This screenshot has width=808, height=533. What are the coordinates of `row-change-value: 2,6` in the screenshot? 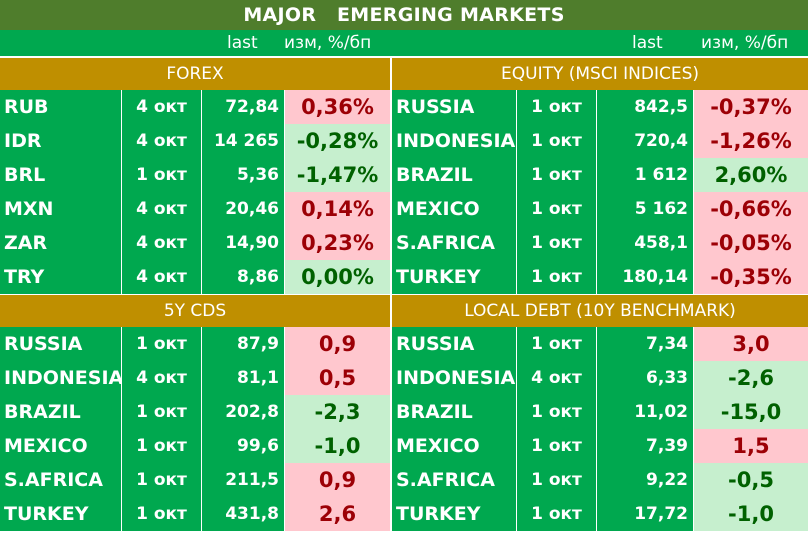 It's located at (337, 514).